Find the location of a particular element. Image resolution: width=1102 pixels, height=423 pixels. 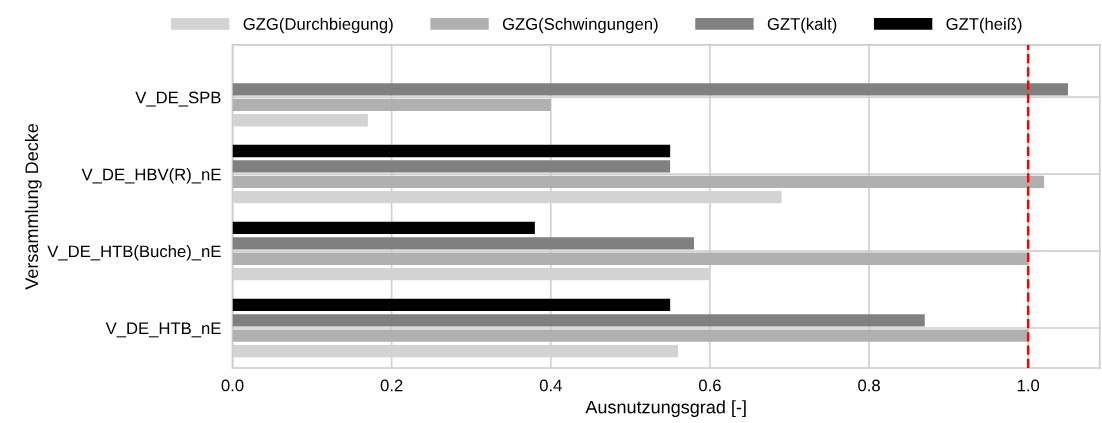

y-tick-label: V_DE_HTB(Buche)_nE is located at coordinates (134, 253).